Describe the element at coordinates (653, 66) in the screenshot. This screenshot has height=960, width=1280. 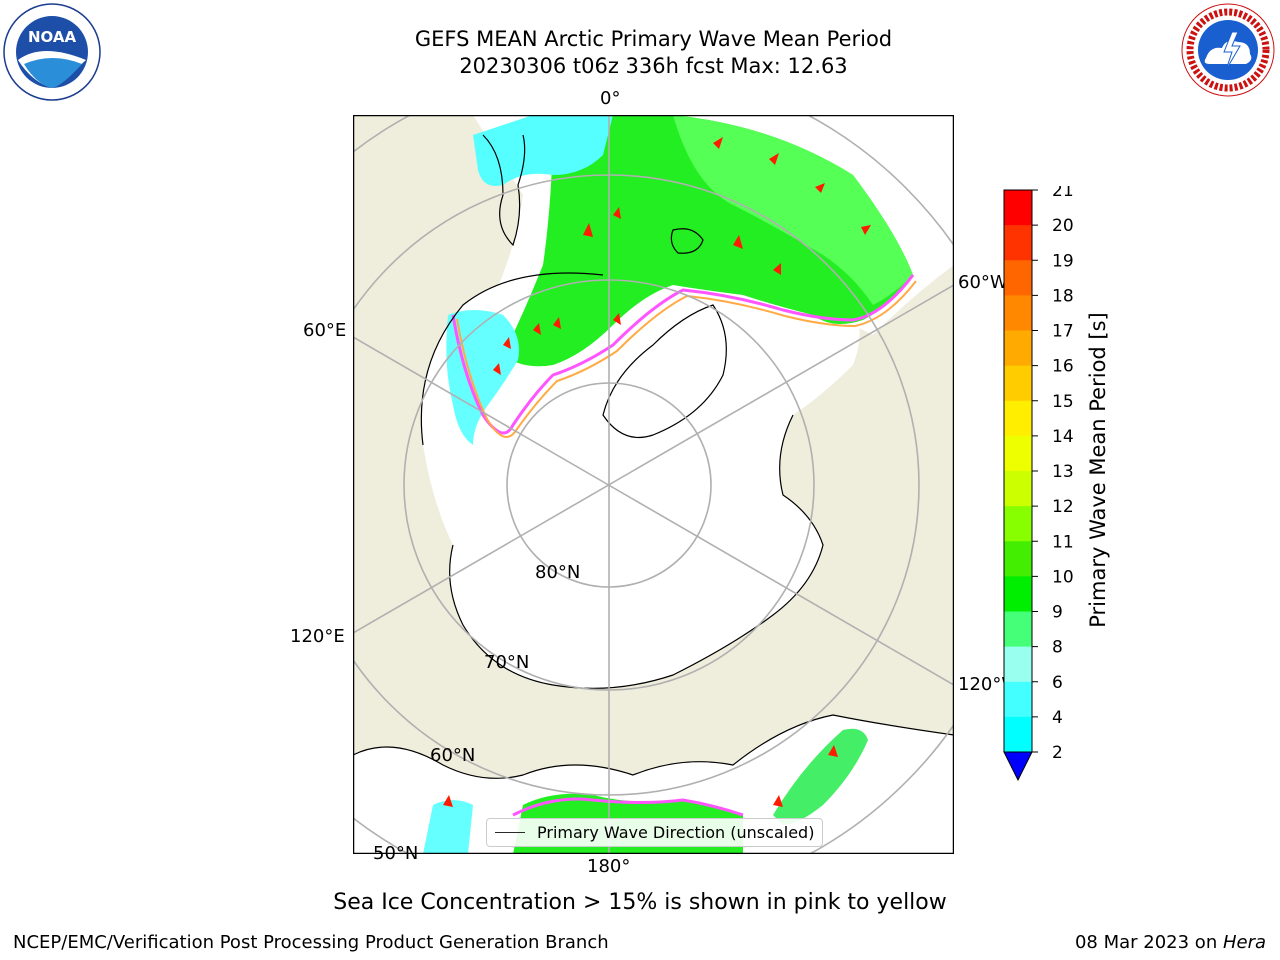
I see `chart-subtitle: 20230306 t06z 336h fcst Max: 12.63` at that location.